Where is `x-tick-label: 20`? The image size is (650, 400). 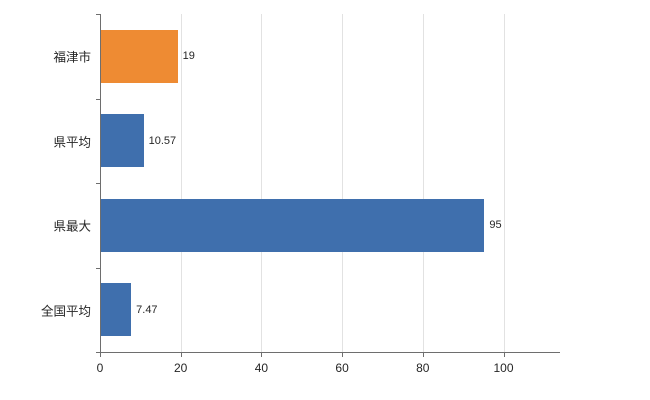
x-tick-label: 20 is located at coordinates (181, 368).